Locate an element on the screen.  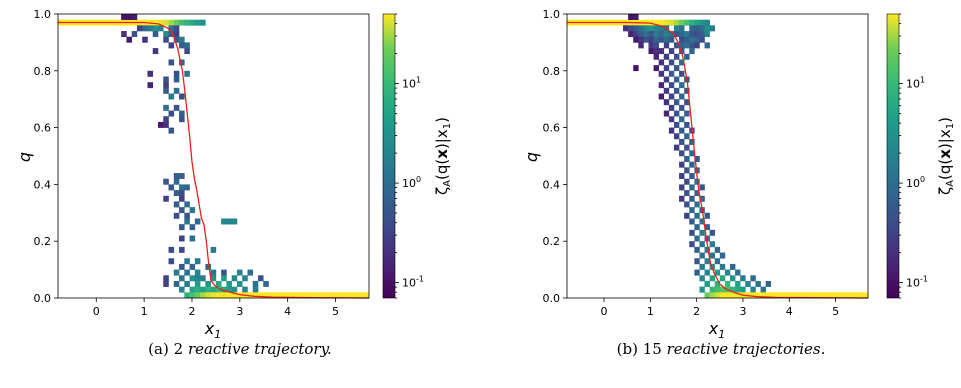
colorbar-tick-label: 10⁻¹ is located at coordinates (413, 282).